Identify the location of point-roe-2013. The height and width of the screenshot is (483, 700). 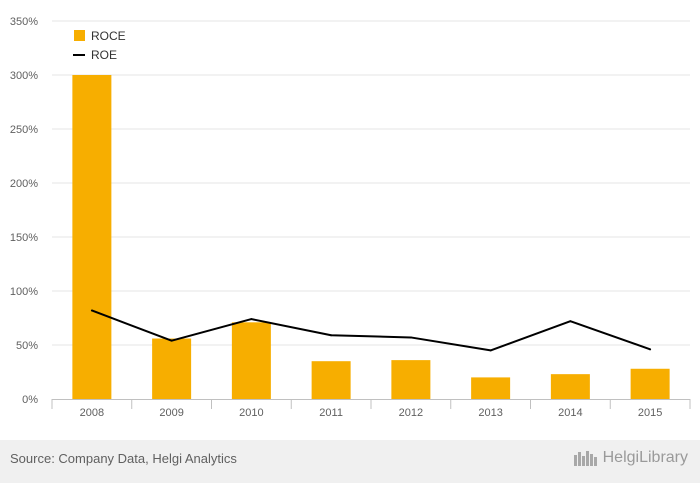
(490, 350).